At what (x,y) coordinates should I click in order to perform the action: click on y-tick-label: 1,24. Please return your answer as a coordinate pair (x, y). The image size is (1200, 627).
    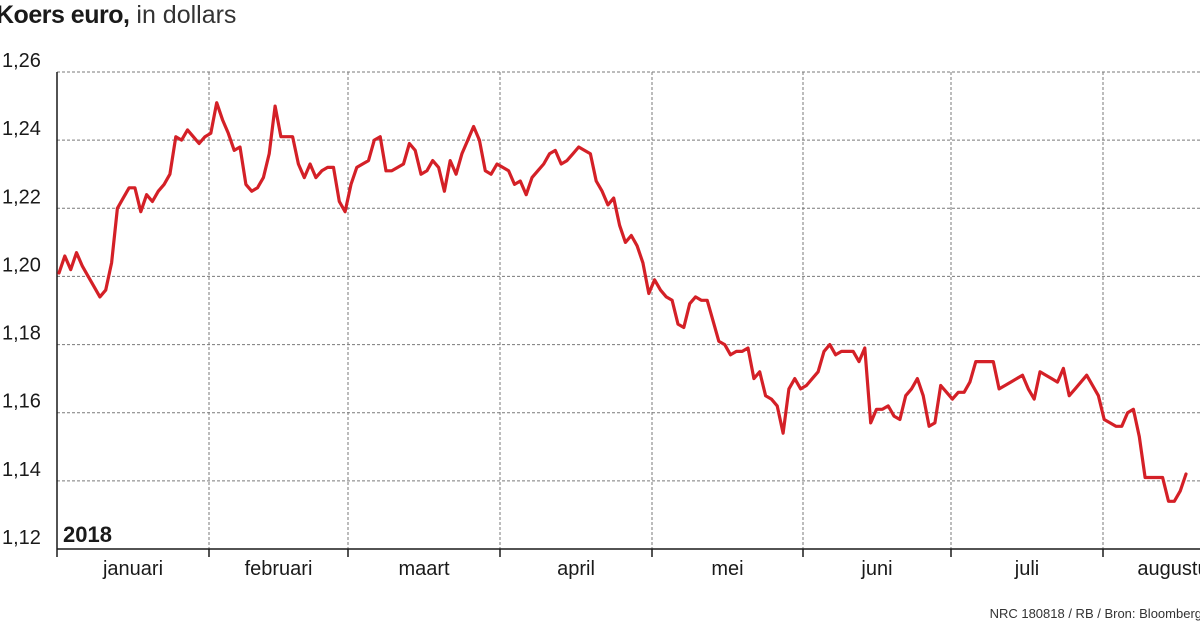
    Looking at the image, I should click on (21, 129).